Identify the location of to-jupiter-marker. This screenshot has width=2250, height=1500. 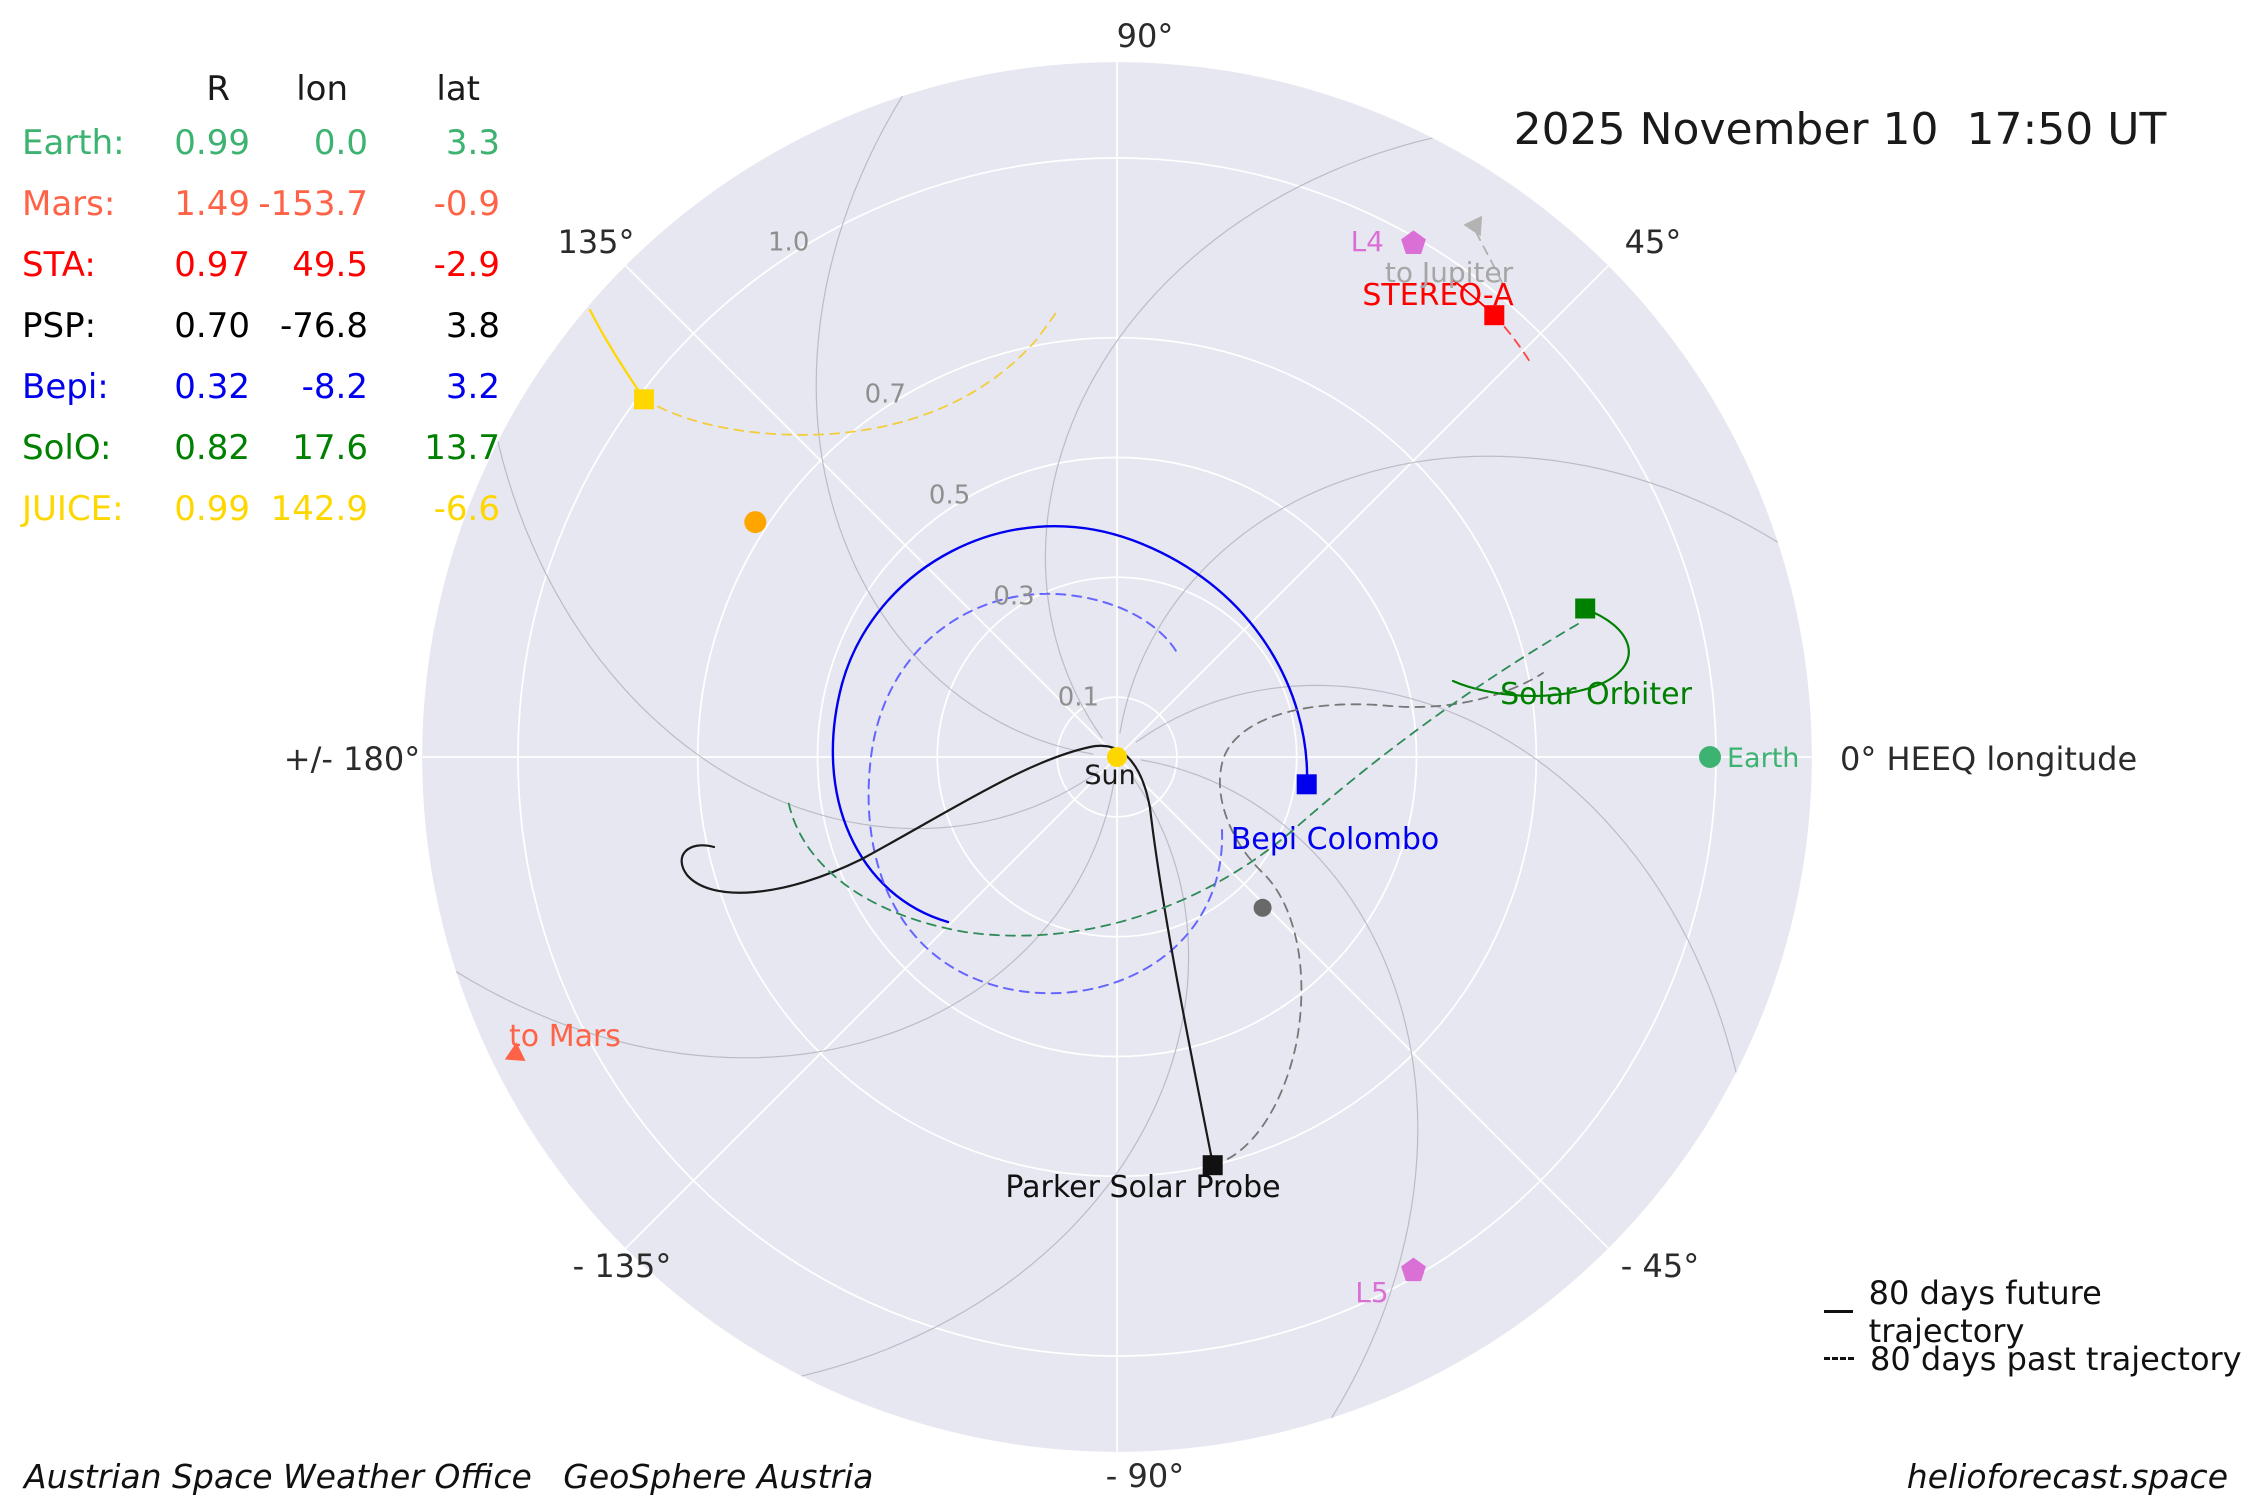
(1473, 226).